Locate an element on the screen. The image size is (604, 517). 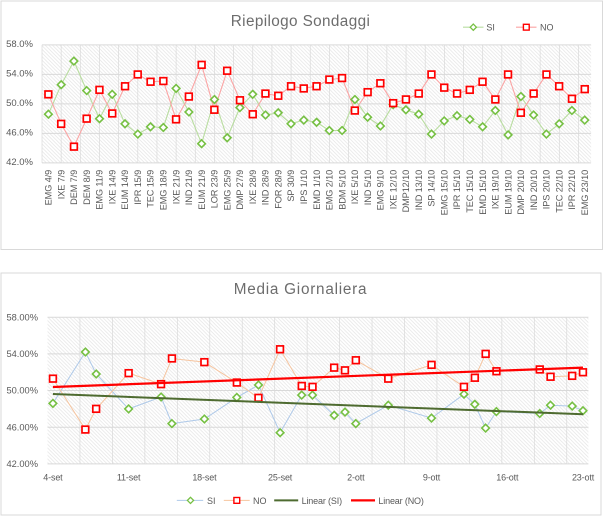
svg-text: EUM 19/10 is located at coordinates (508, 192).